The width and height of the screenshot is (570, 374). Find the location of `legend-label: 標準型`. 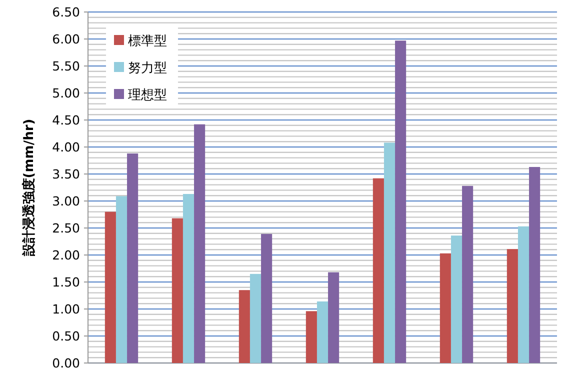

legend-label: 標準型 is located at coordinates (147, 41).